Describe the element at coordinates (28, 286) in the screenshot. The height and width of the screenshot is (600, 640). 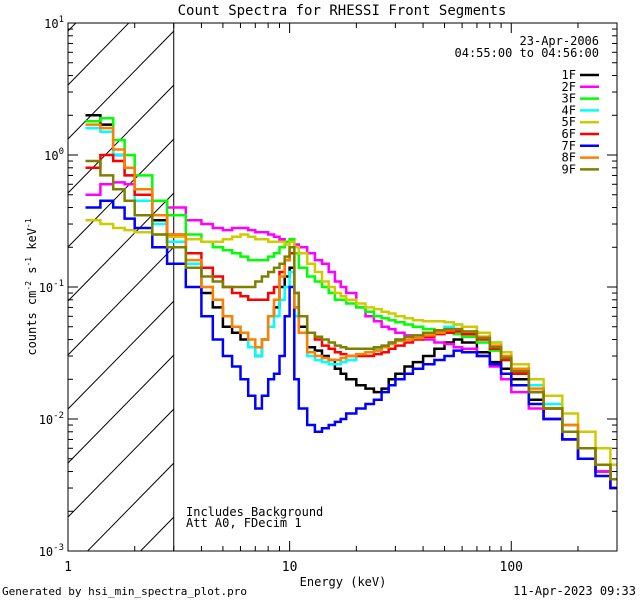
I see `y-label-exp: -2` at that location.